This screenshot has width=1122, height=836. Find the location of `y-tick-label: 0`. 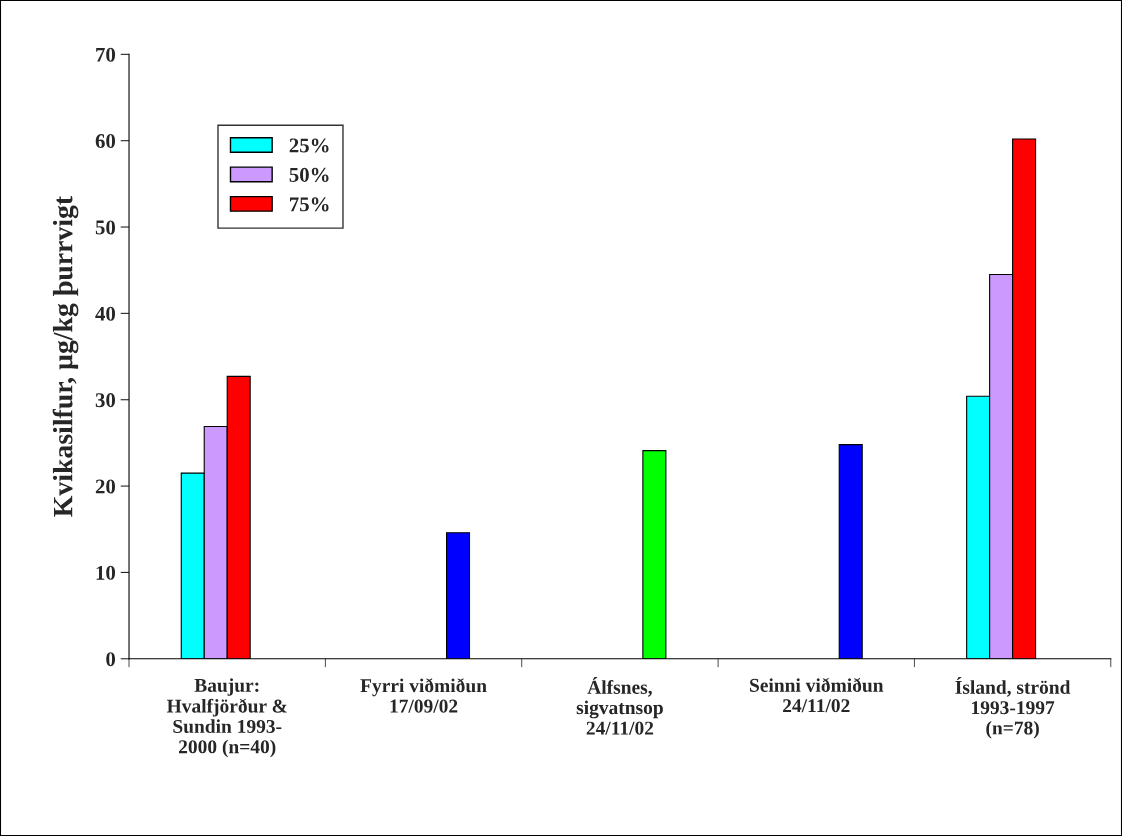

y-tick-label: 0 is located at coordinates (111, 659).